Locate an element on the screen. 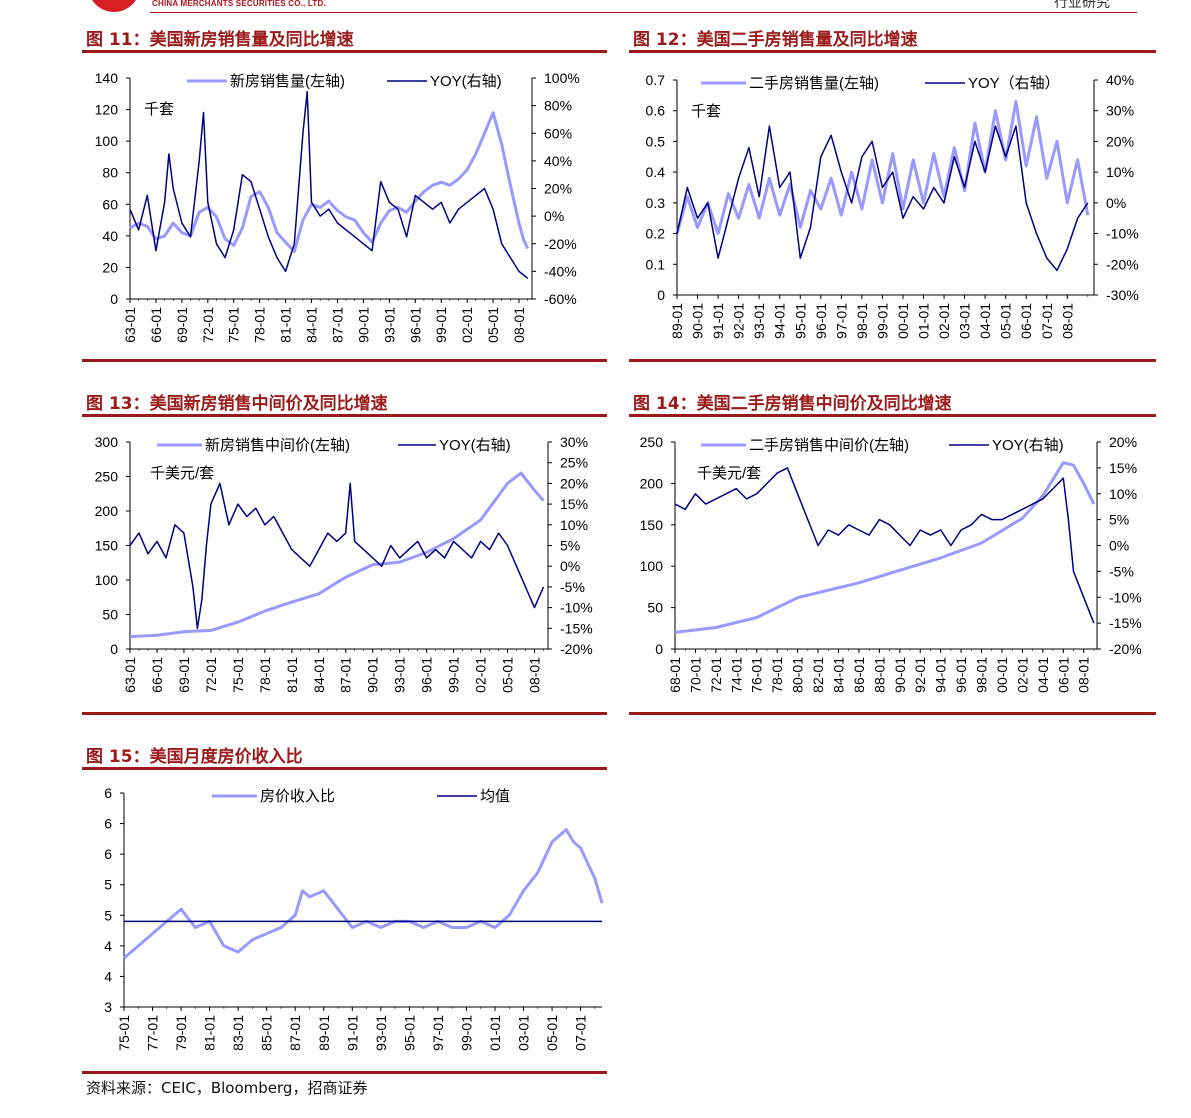 Image resolution: width=1191 pixels, height=1118 pixels. y-tick-label-right: 25% is located at coordinates (574, 463).